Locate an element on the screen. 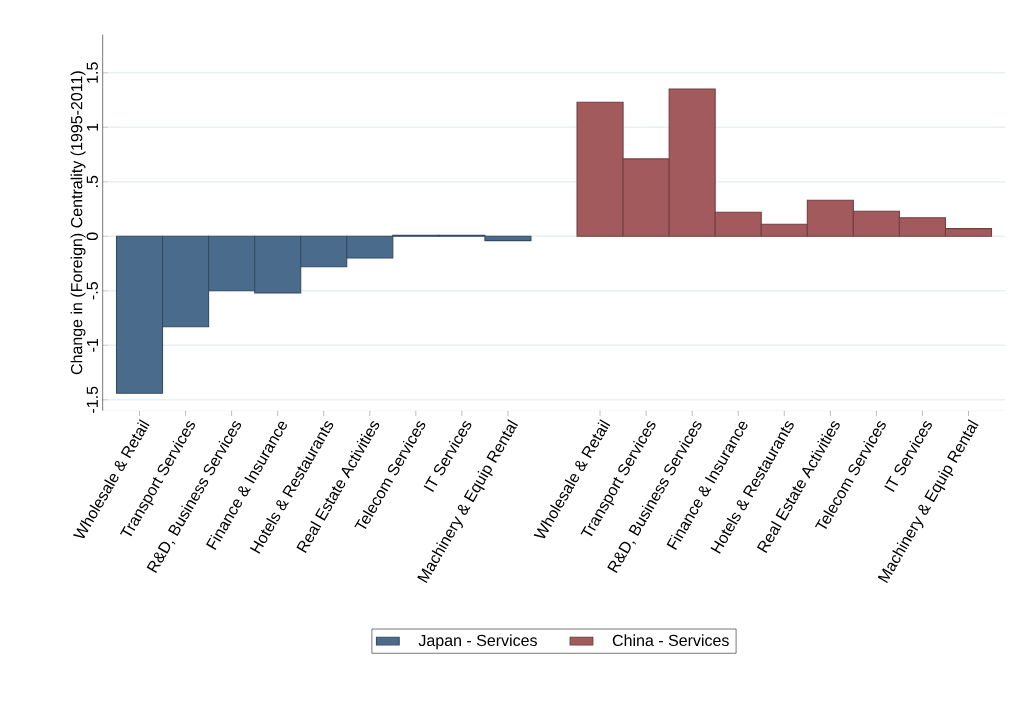  y-tick-label: 1 is located at coordinates (92, 127).